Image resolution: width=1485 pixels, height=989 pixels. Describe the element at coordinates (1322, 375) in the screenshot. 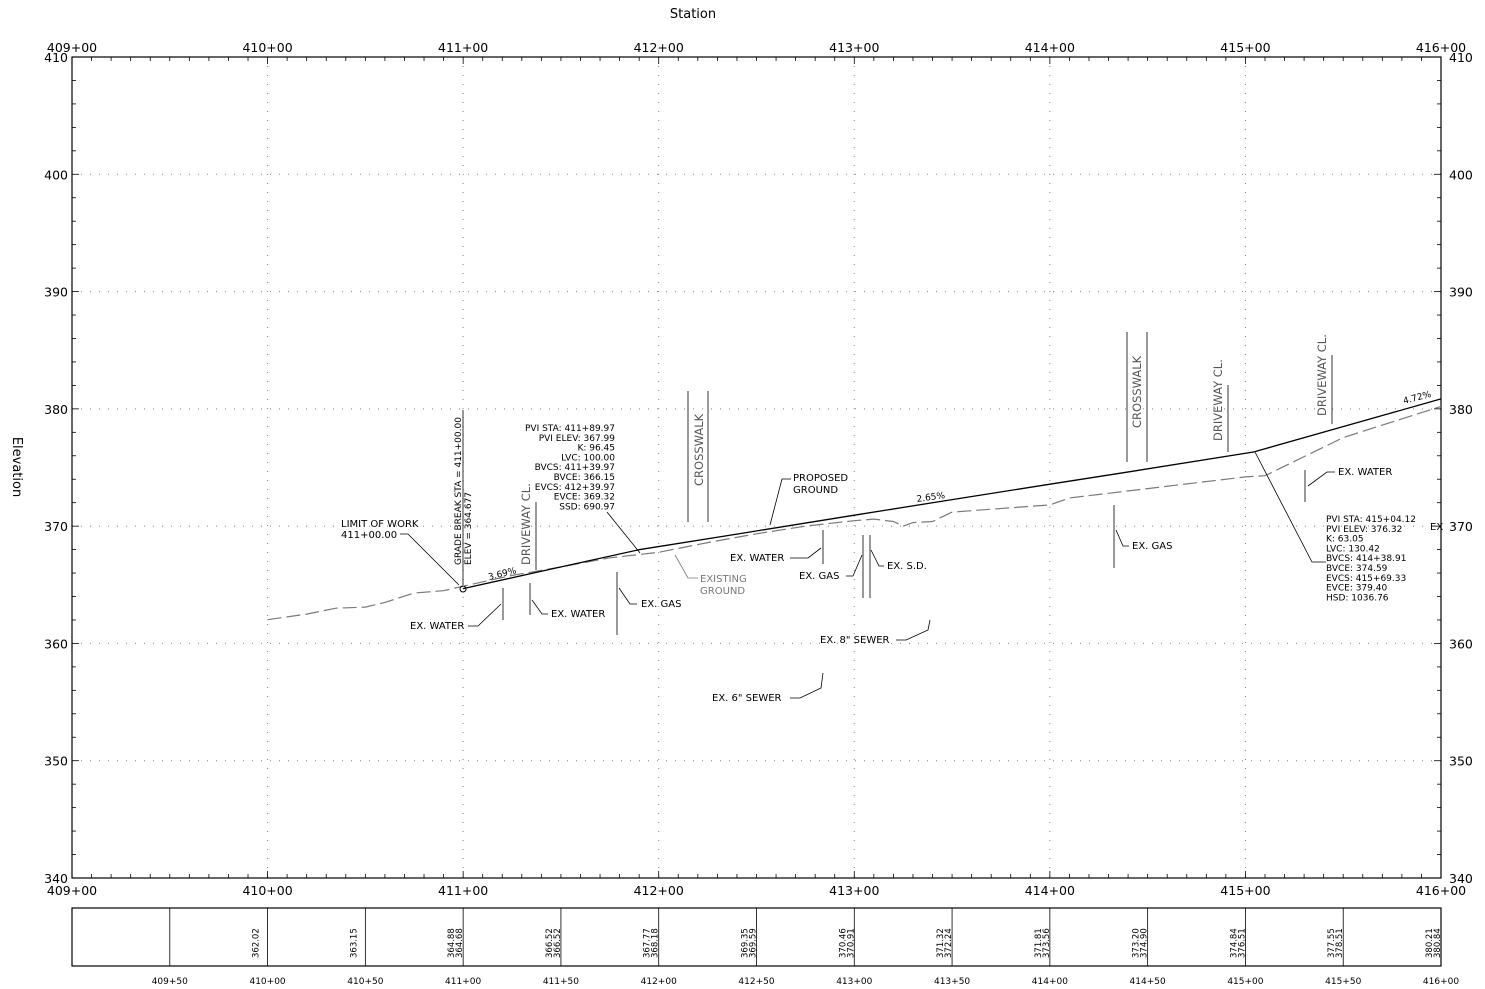

I see `driveway-cl-3-label: DRIVEWAY CL.` at that location.